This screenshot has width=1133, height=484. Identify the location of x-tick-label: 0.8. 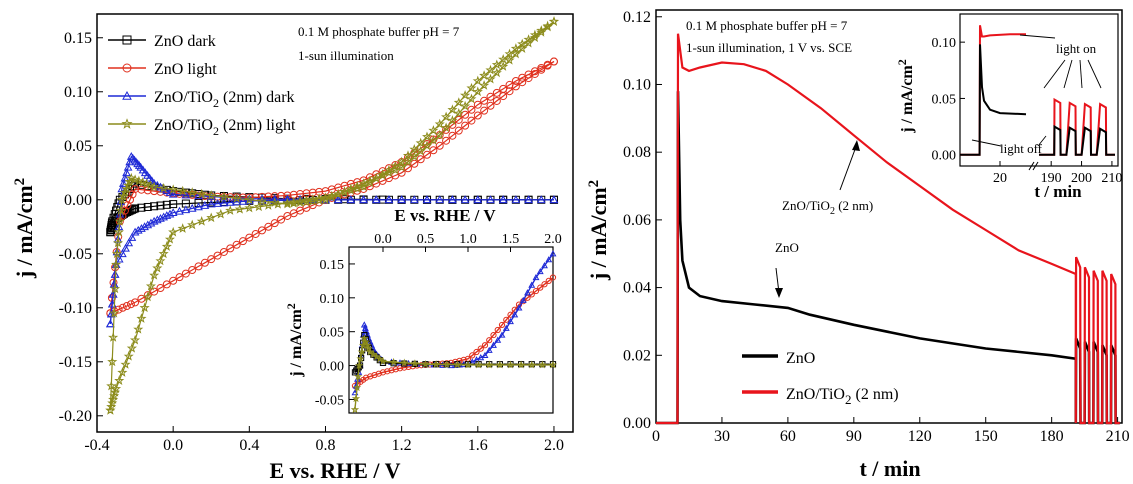
(325, 445).